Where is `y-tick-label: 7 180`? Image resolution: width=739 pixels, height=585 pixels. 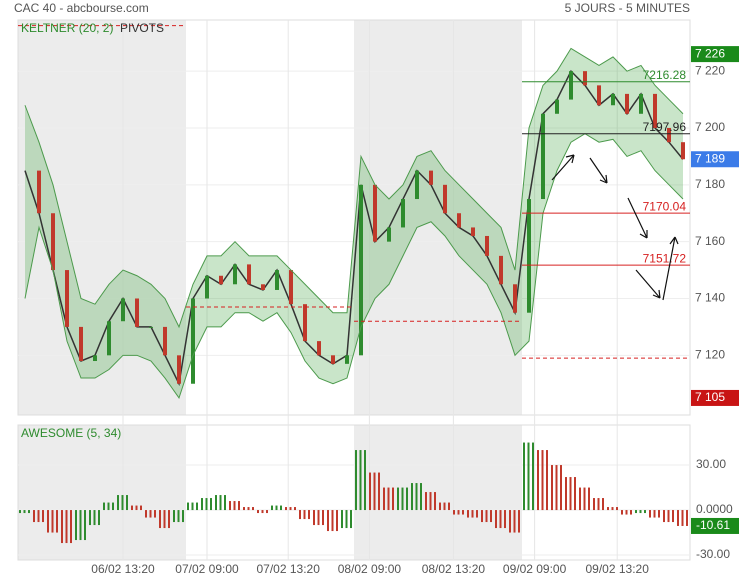 y-tick-label: 7 180 is located at coordinates (710, 184).